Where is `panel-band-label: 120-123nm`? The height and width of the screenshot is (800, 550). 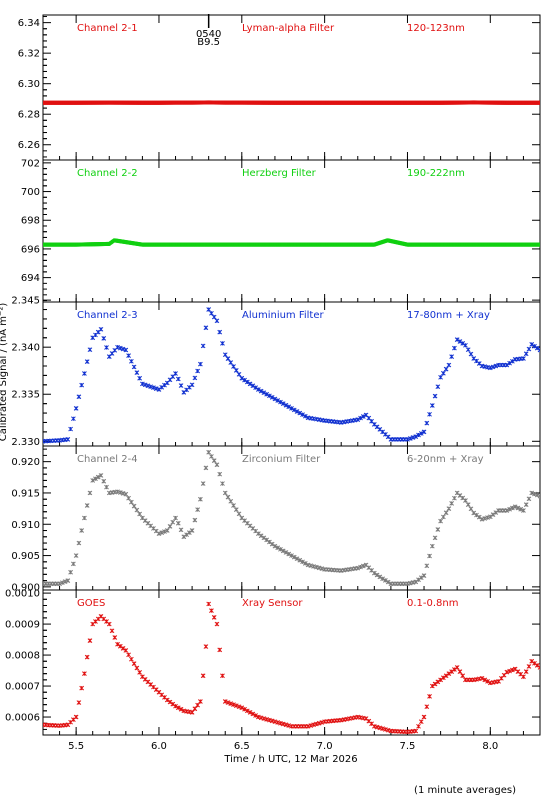 panel-band-label: 120-123nm is located at coordinates (436, 28).